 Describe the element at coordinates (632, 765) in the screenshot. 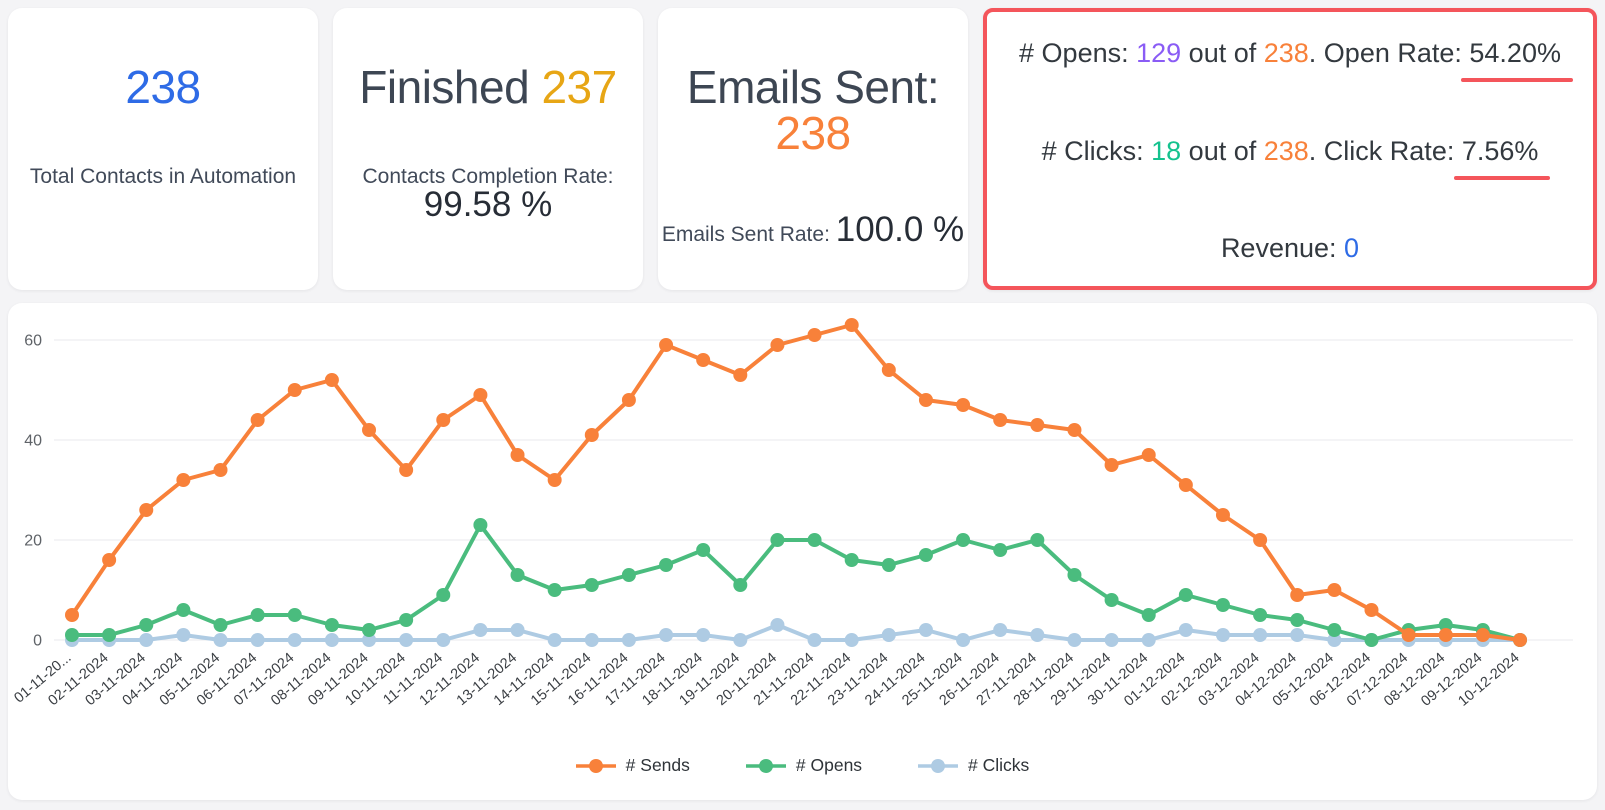

I see `legend-item-sends: # Sends` at that location.